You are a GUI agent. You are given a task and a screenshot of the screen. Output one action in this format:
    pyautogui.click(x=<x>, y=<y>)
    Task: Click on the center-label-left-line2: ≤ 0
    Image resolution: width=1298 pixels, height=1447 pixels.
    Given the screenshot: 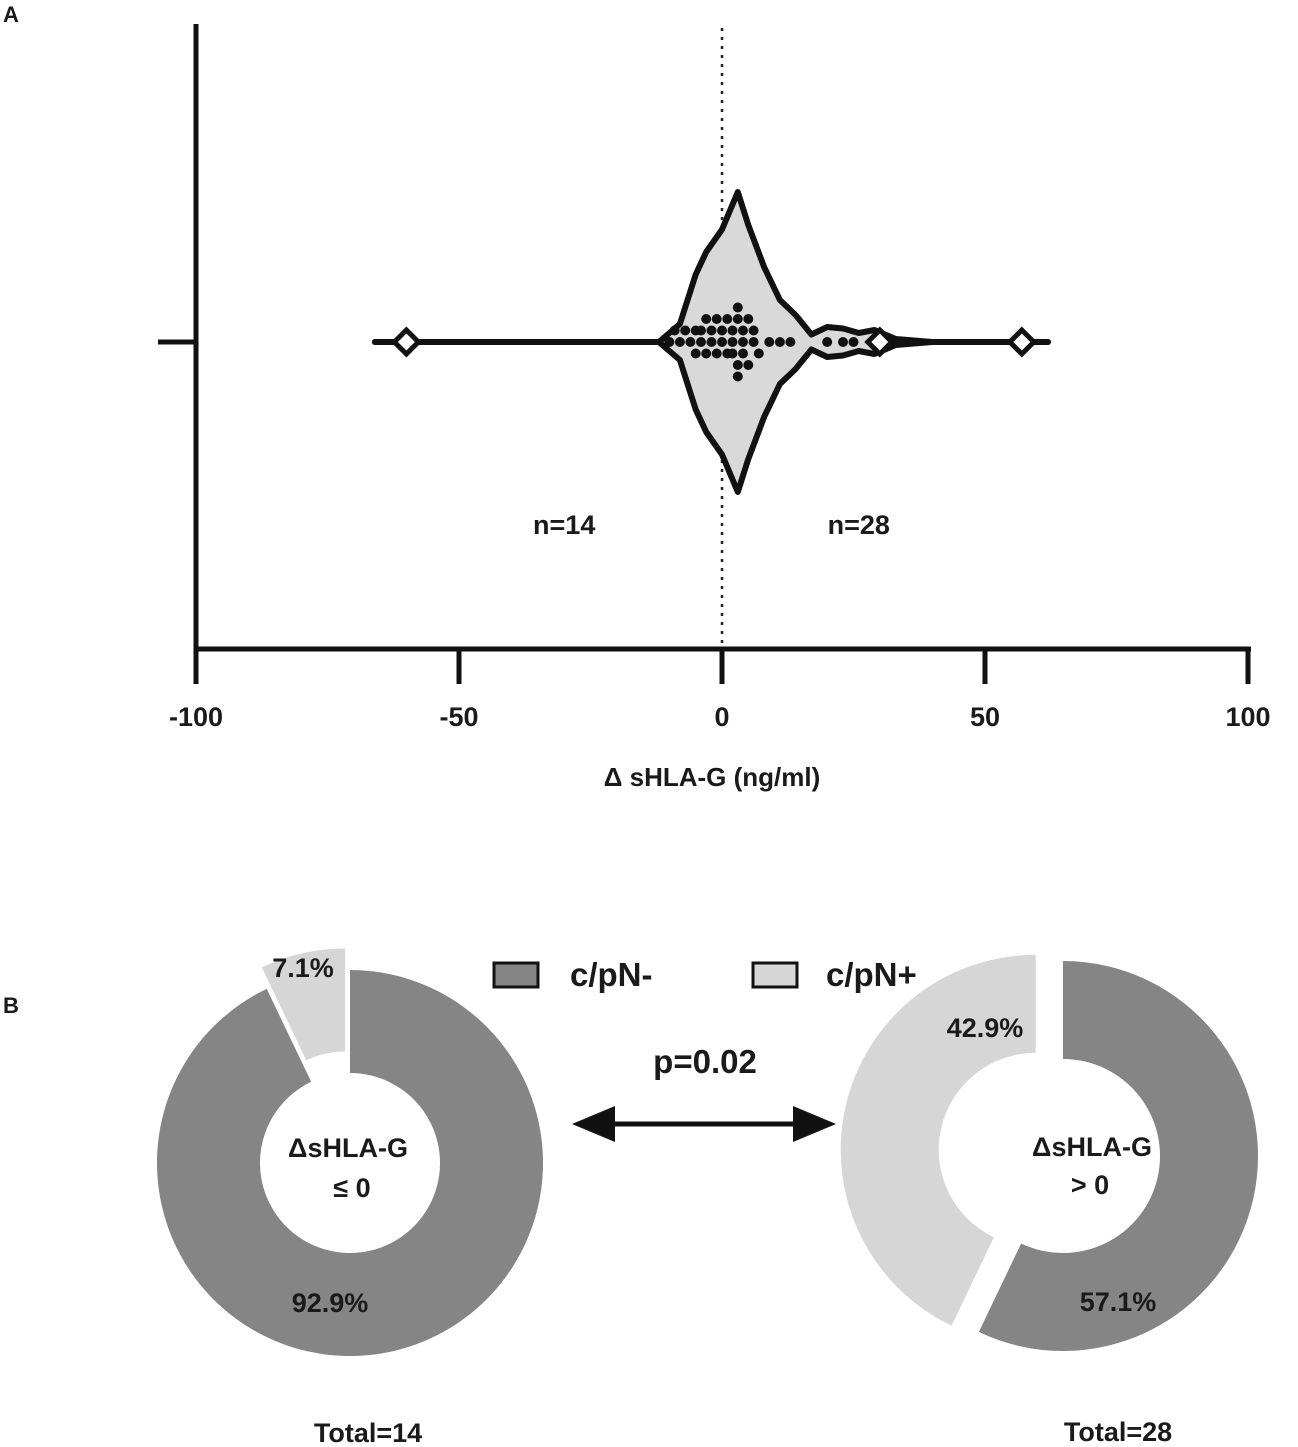 What is the action you would take?
    pyautogui.click(x=351, y=1188)
    